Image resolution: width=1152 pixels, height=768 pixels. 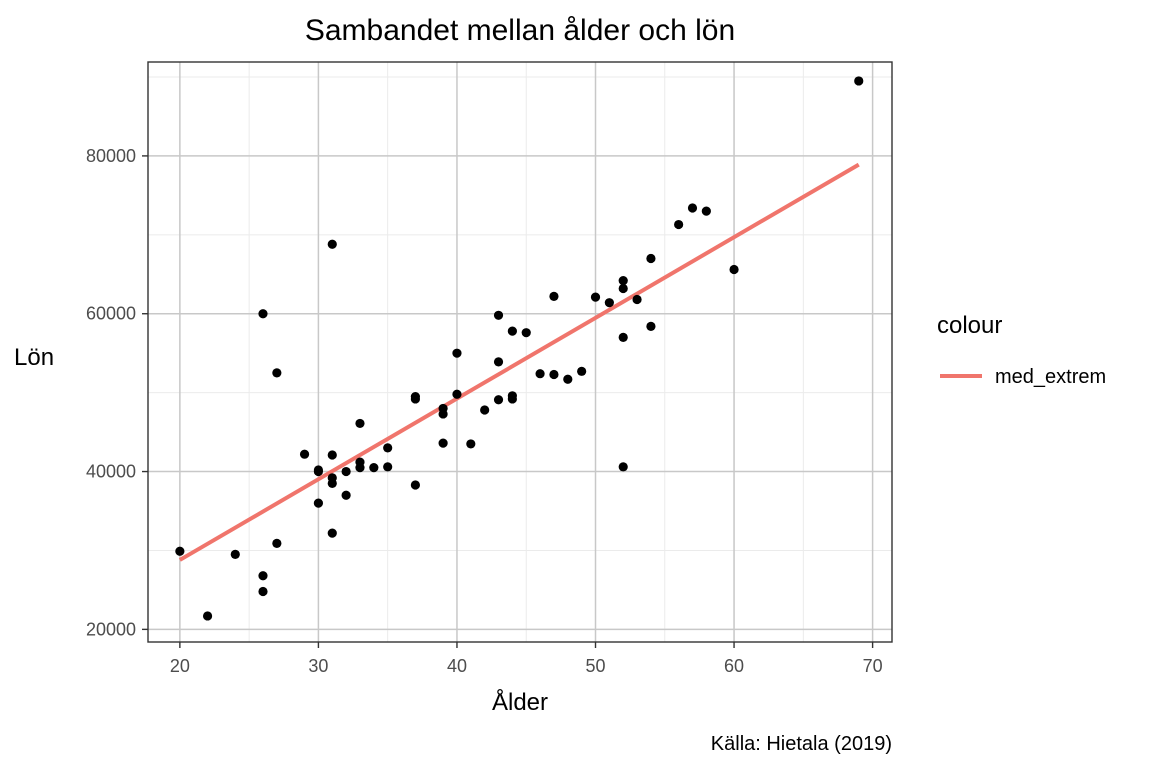 I want to click on y-tick-label: 60000, so click(x=111, y=314).